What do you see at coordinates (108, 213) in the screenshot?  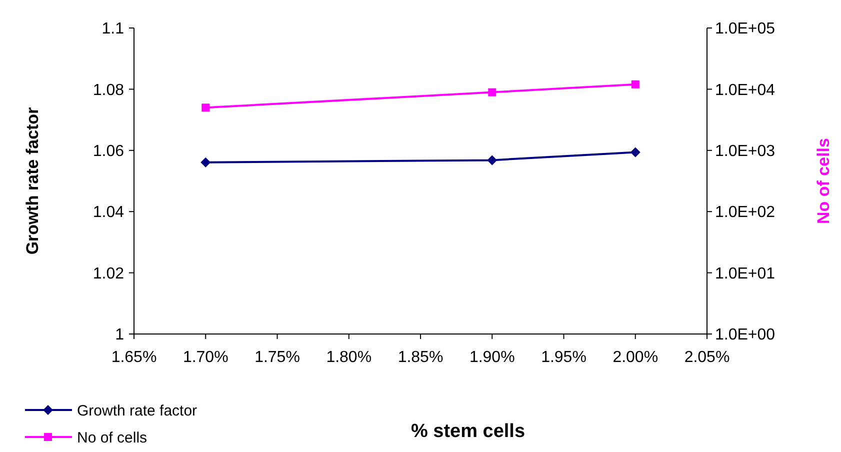 I see `y-tick-label: 1.04` at bounding box center [108, 213].